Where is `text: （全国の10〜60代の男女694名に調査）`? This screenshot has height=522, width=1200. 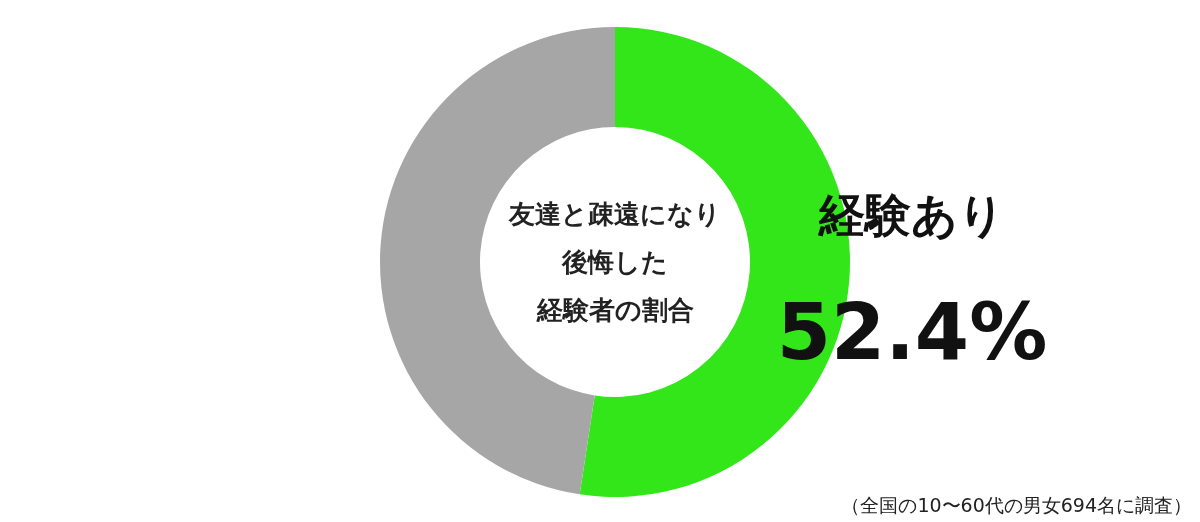 text: （全国の10〜60代の男女694名に調査） is located at coordinates (1016, 505).